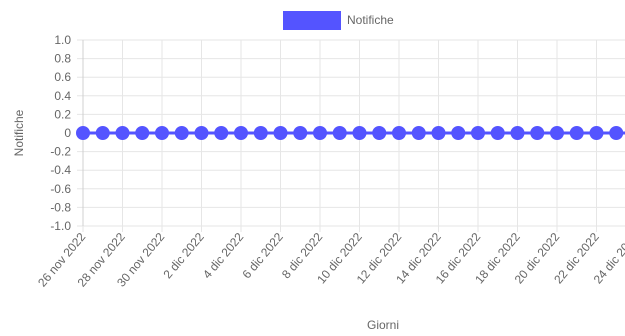 The height and width of the screenshot is (336, 625). I want to click on y-tick-label: 0.4, so click(62, 96).